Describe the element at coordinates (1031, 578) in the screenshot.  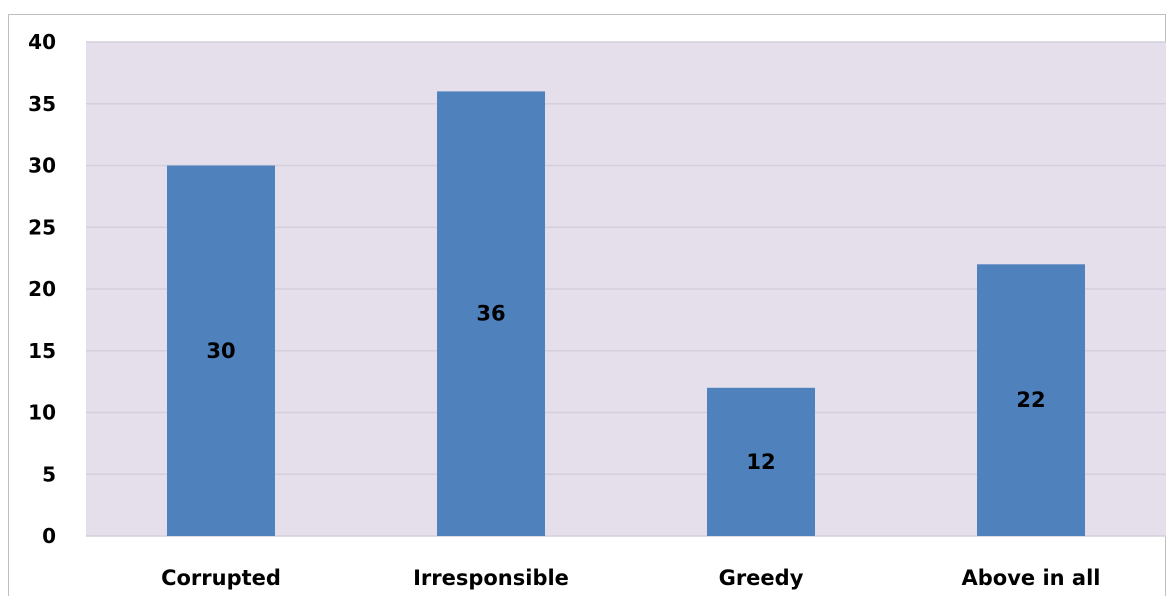
I see `x-category-label: Above in all` at that location.